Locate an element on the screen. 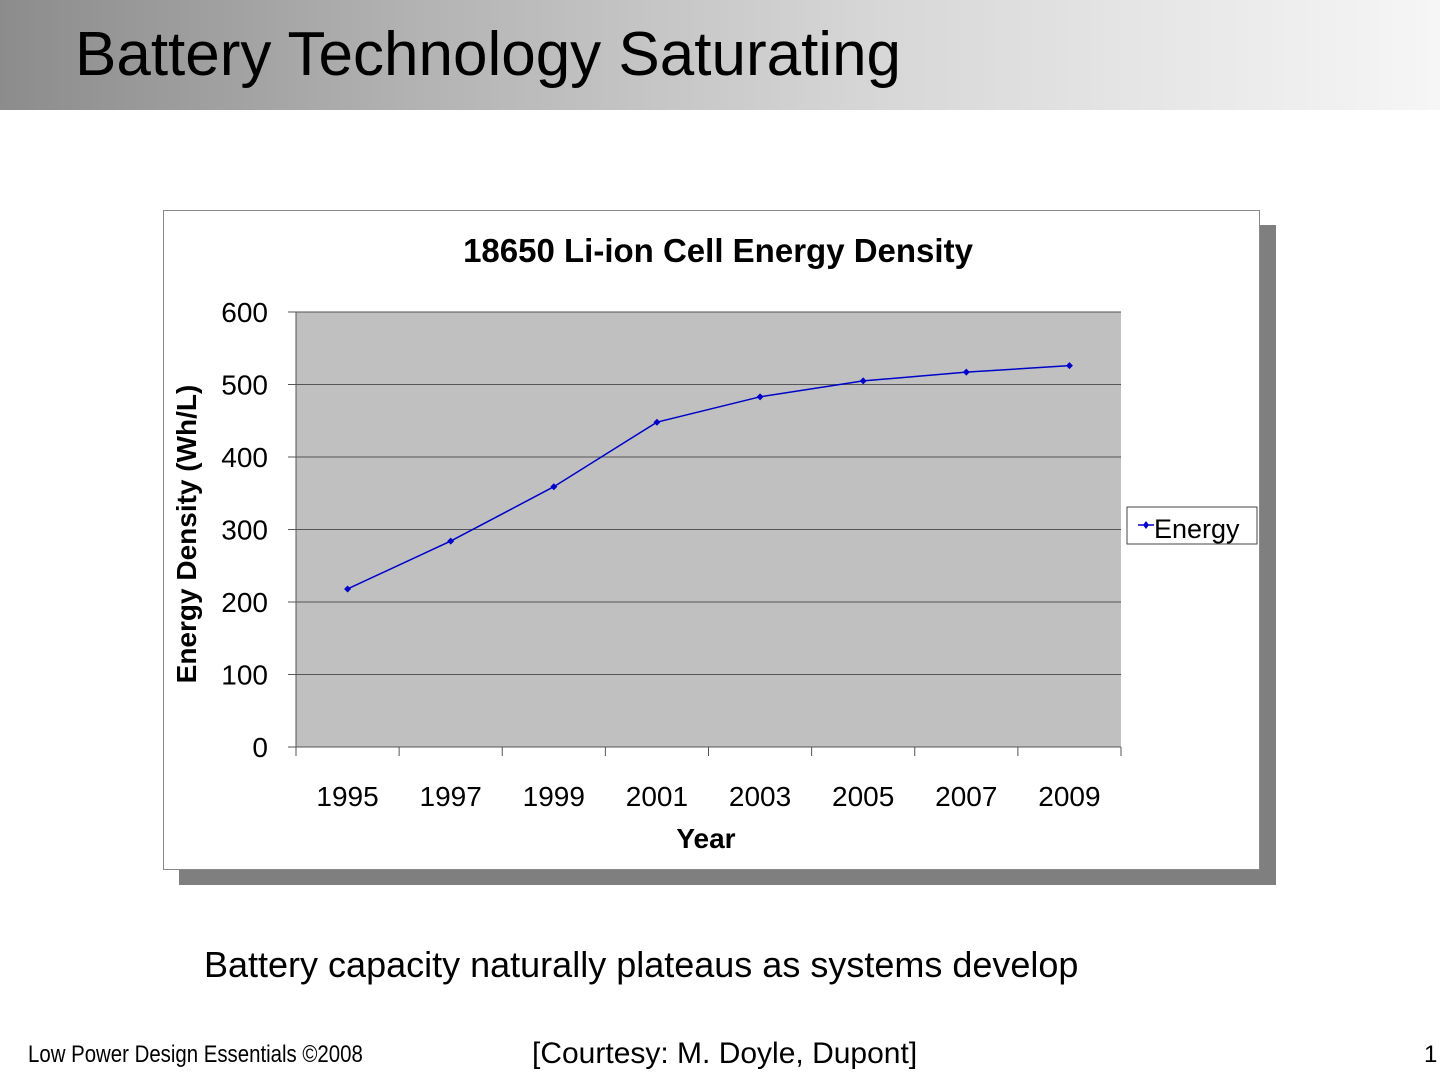 The width and height of the screenshot is (1440, 1080). y-tick-label: 300 is located at coordinates (244, 530).